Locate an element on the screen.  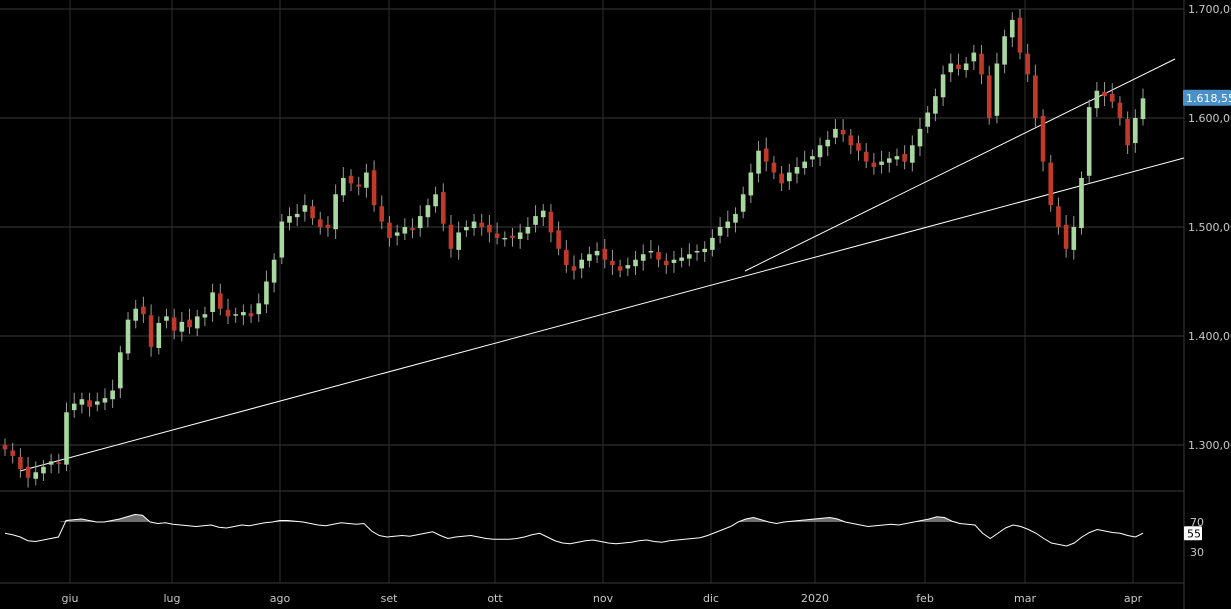
time-tick-label: ago is located at coordinates (280, 598).